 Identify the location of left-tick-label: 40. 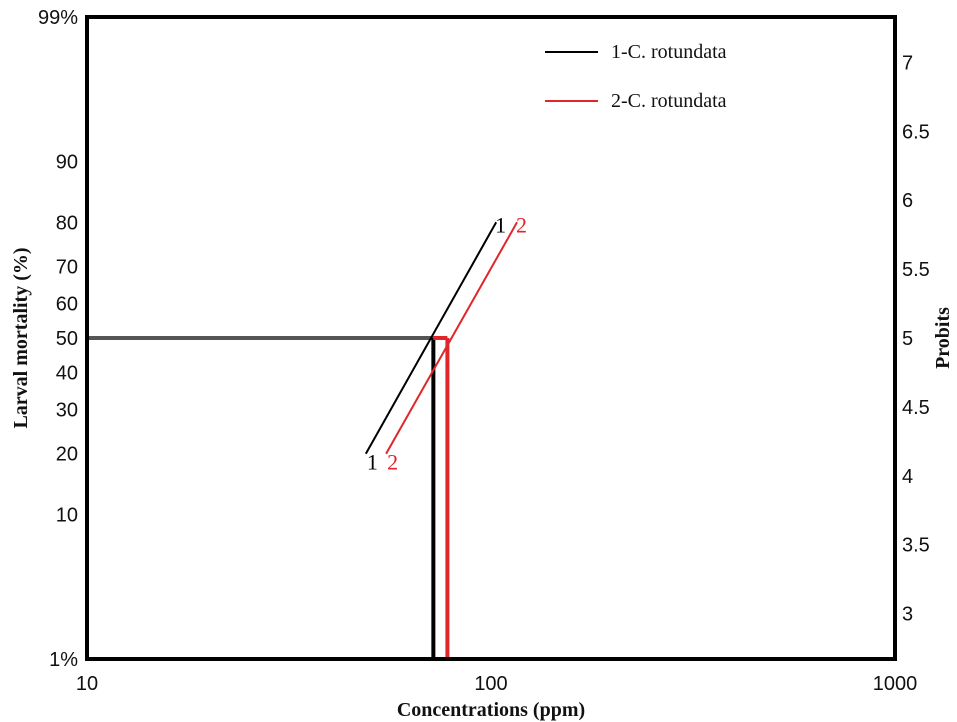
(67, 373).